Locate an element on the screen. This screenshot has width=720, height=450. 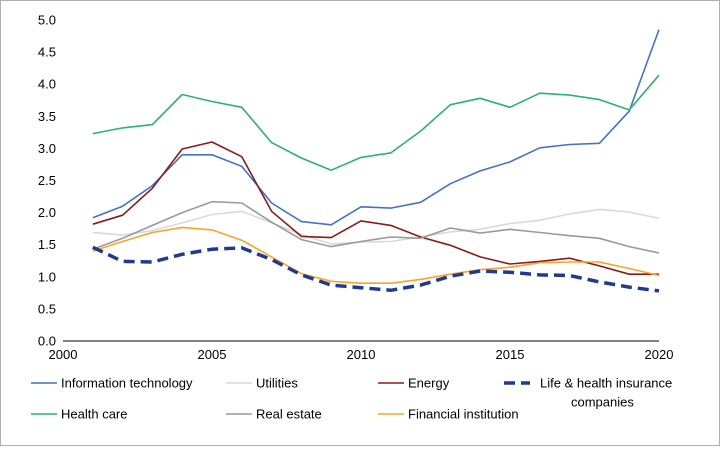
y-tick-label: 2.5 is located at coordinates (47, 180).